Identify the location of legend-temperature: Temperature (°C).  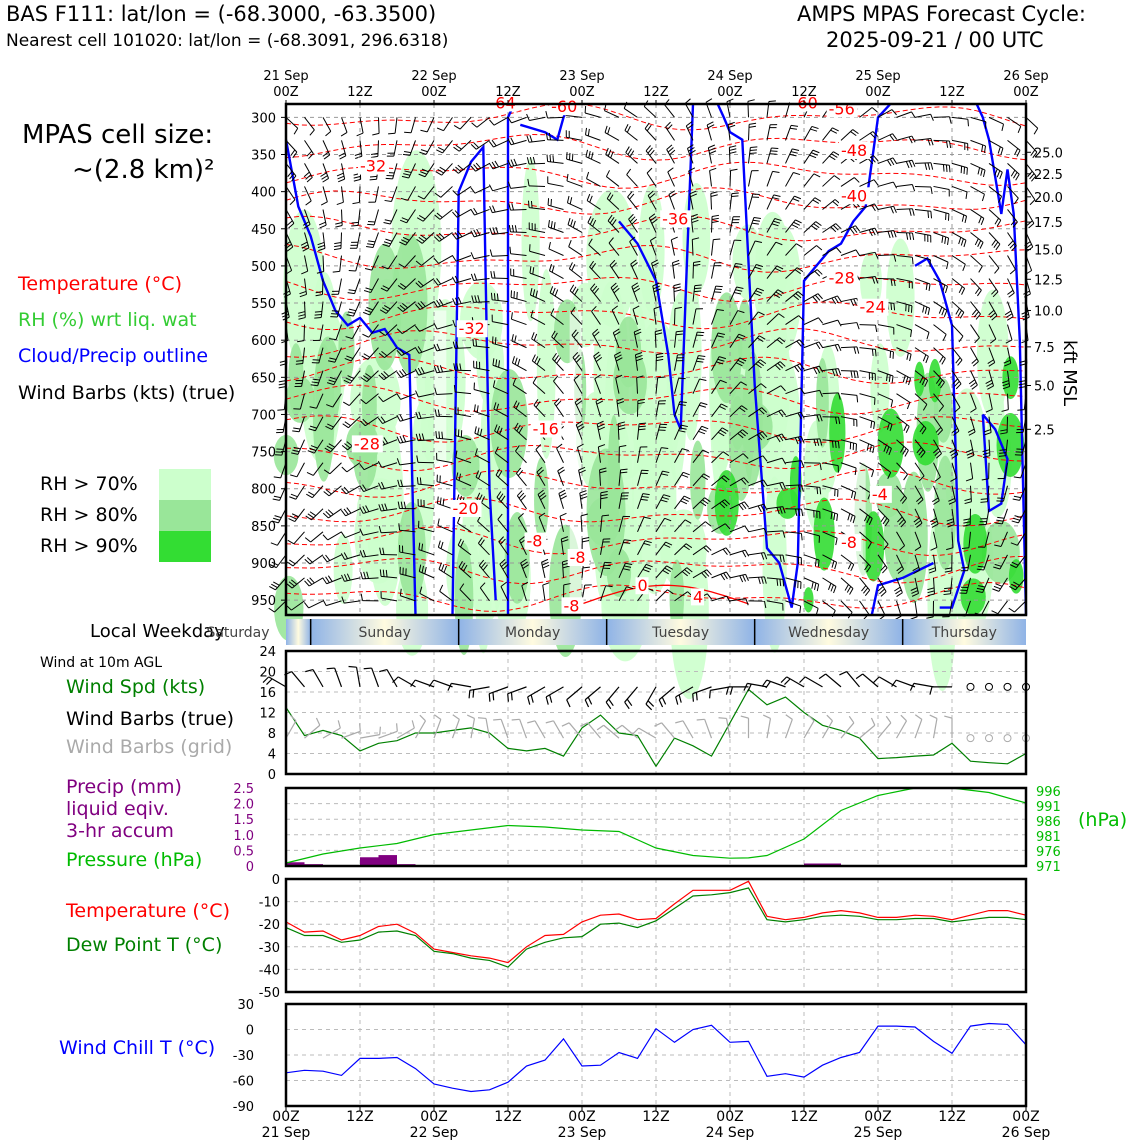
(100, 284).